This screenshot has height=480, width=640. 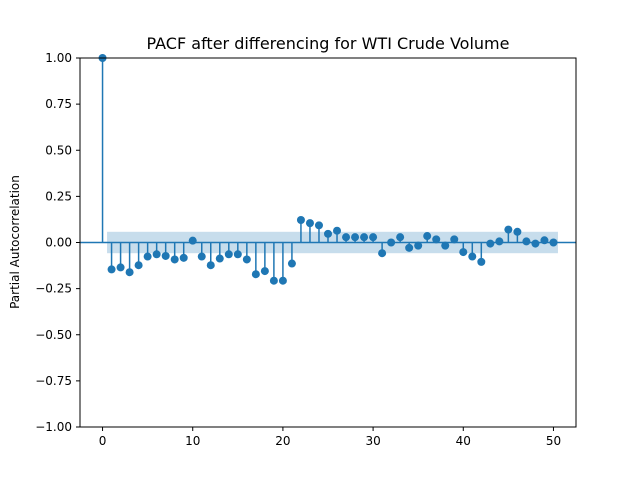 What do you see at coordinates (58, 196) in the screenshot?
I see `y-tick-label: 0.25` at bounding box center [58, 196].